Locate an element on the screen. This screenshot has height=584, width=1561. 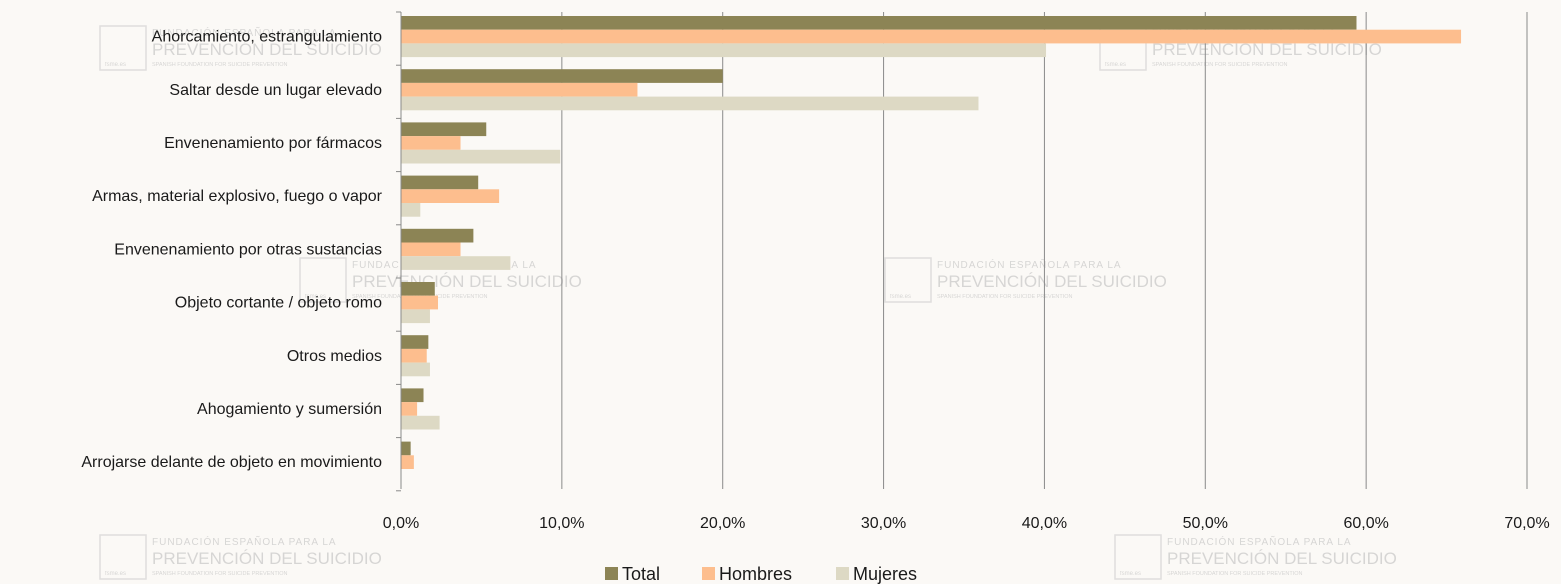
y-axis is located at coordinates (399, 251).